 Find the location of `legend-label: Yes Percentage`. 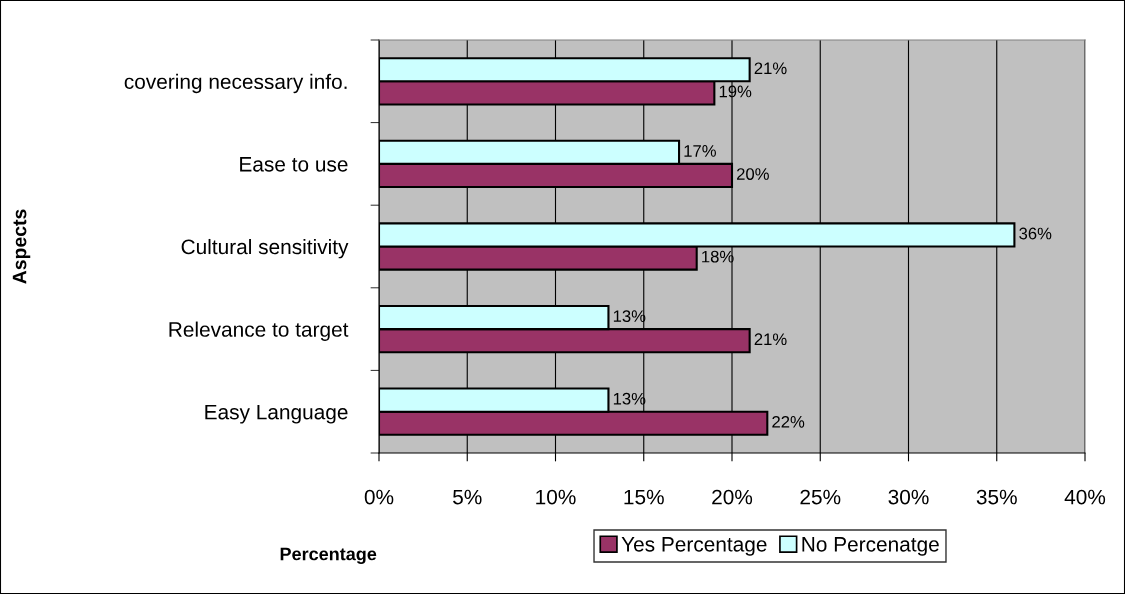

legend-label: Yes Percentage is located at coordinates (694, 546).